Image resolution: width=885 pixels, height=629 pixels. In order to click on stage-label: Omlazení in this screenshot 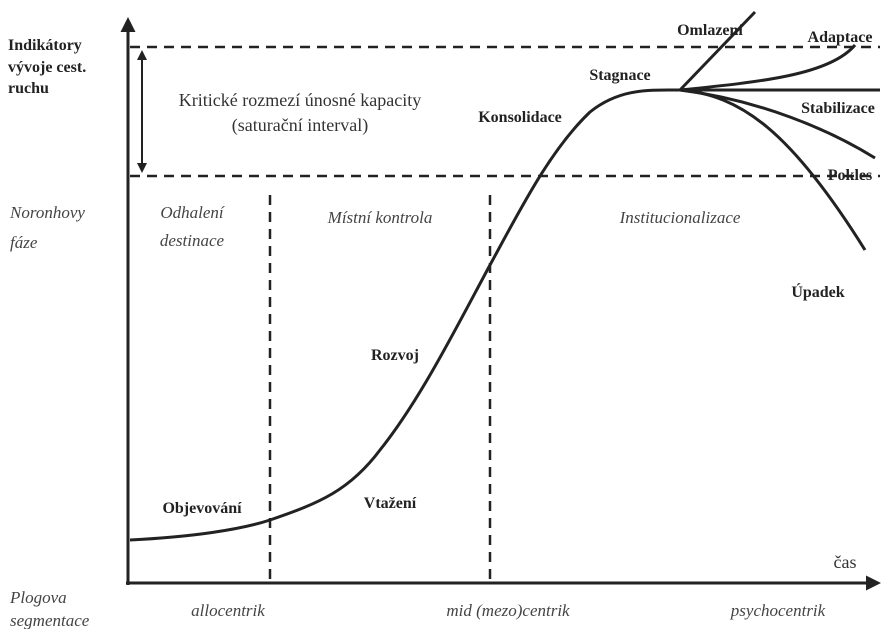, I will do `click(710, 30)`.